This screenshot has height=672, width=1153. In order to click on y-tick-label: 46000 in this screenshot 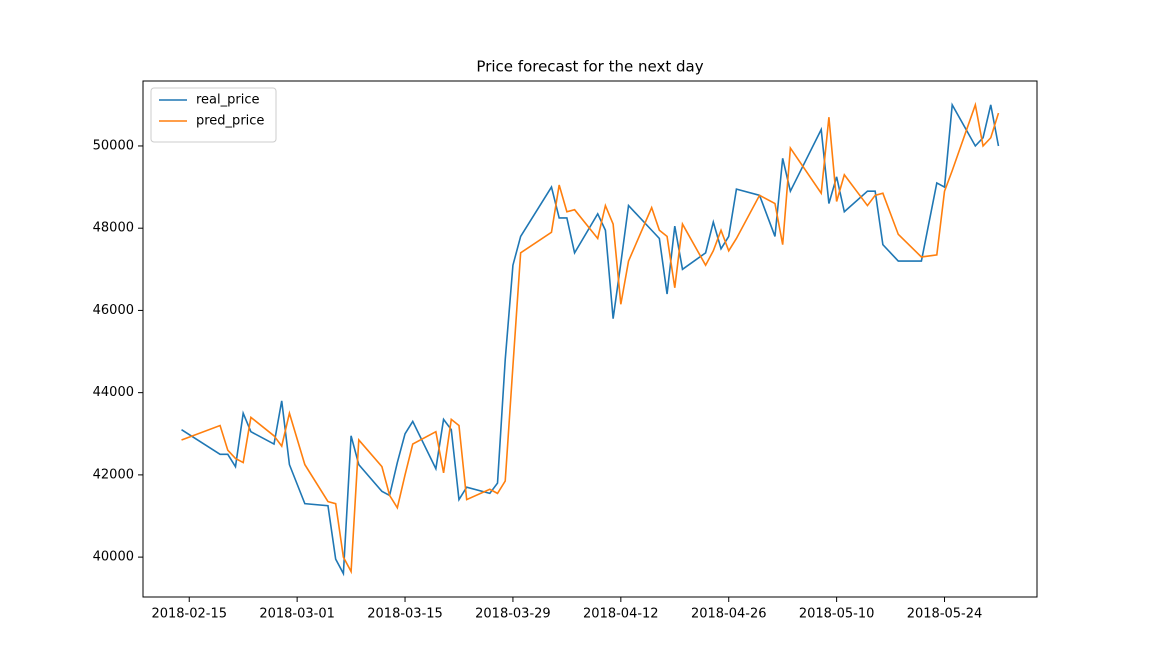, I will do `click(113, 310)`.